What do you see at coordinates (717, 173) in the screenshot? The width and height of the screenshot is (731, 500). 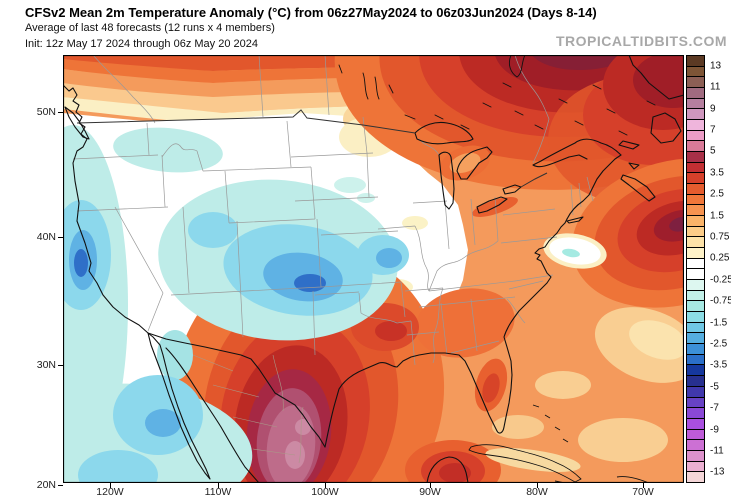 I see `colorbar-tick-label: 3.5` at bounding box center [717, 173].